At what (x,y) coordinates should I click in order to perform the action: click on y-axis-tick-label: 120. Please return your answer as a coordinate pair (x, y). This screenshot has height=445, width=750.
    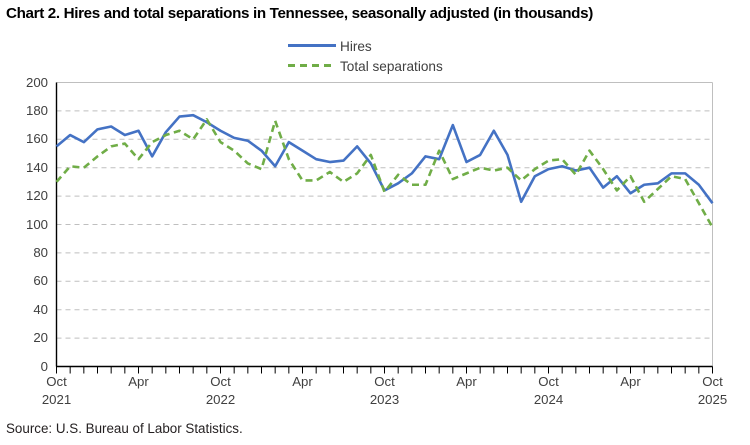
    Looking at the image, I should click on (36, 196).